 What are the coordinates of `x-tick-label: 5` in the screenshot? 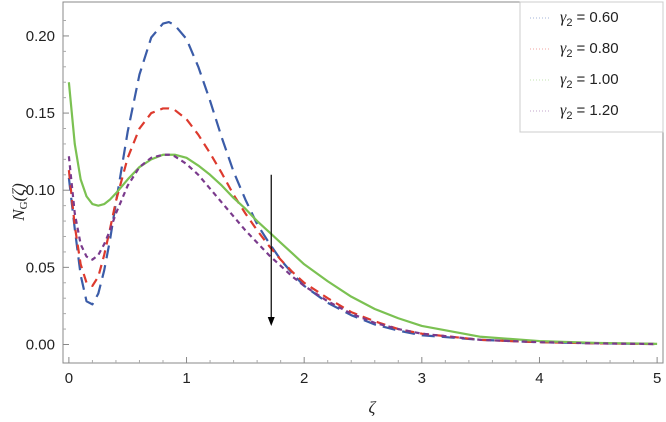 It's located at (657, 378).